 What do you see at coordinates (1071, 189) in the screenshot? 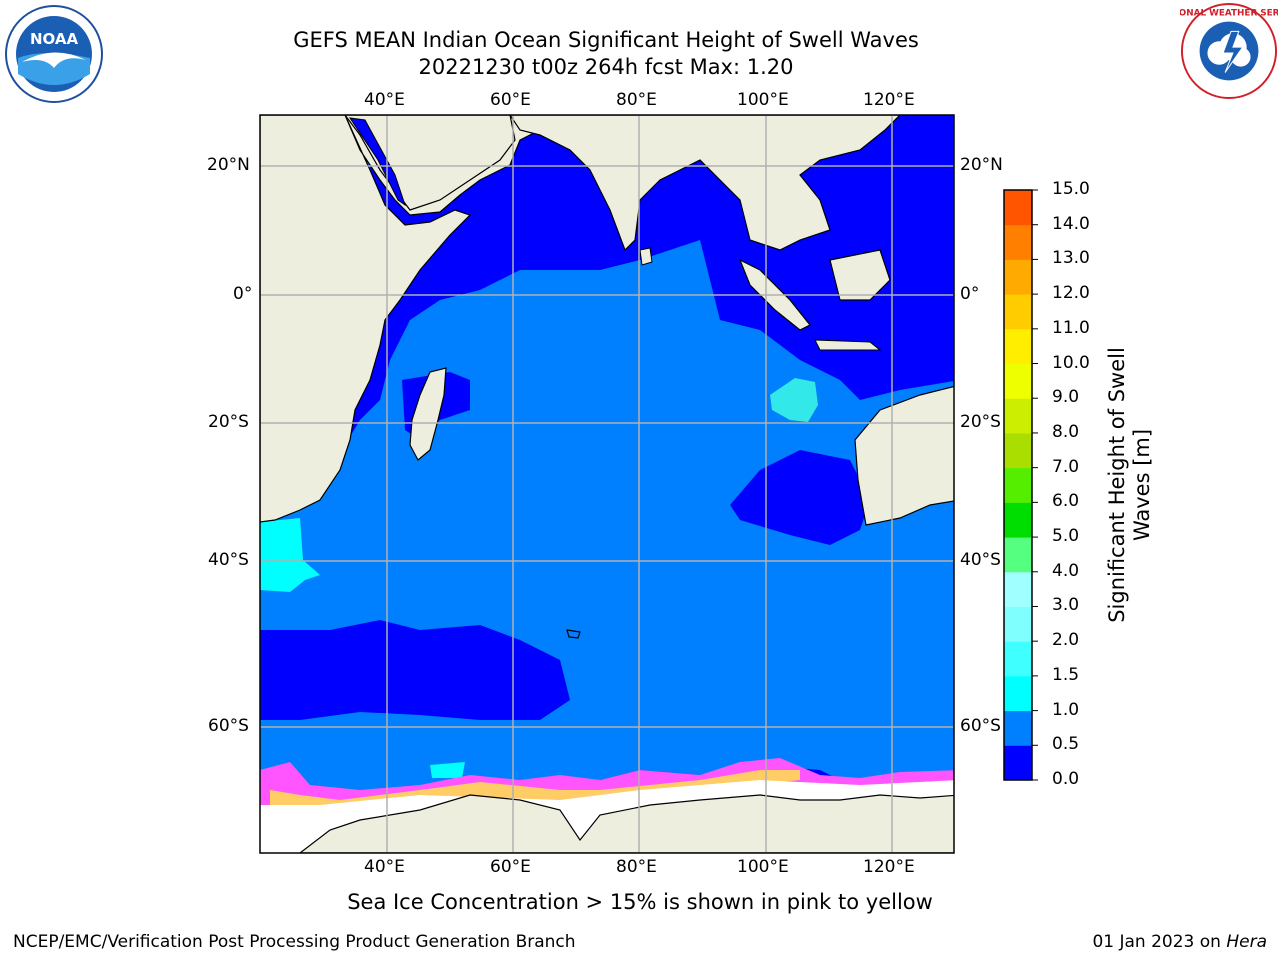
I see `colorbar-tick-label: 15.0` at bounding box center [1071, 189].